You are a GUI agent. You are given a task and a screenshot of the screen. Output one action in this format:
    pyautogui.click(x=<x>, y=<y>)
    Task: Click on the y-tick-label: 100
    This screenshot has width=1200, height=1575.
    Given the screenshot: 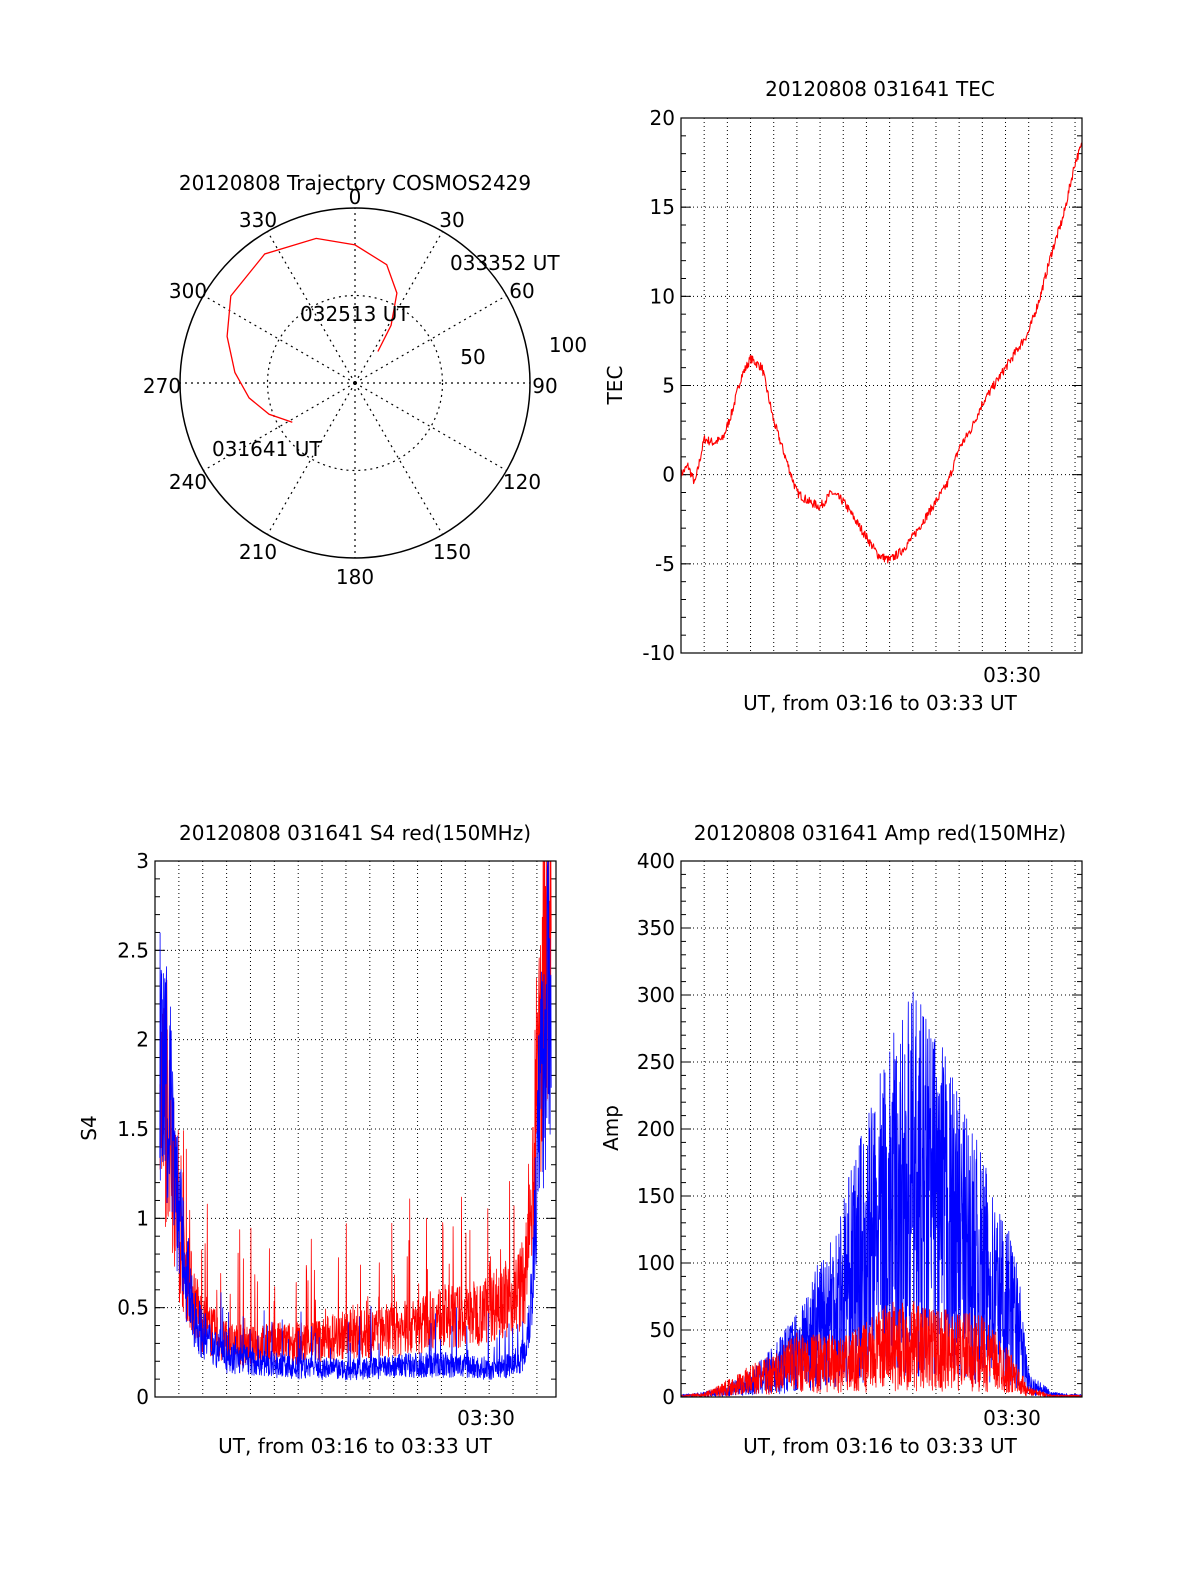 What is the action you would take?
    pyautogui.click(x=656, y=1263)
    